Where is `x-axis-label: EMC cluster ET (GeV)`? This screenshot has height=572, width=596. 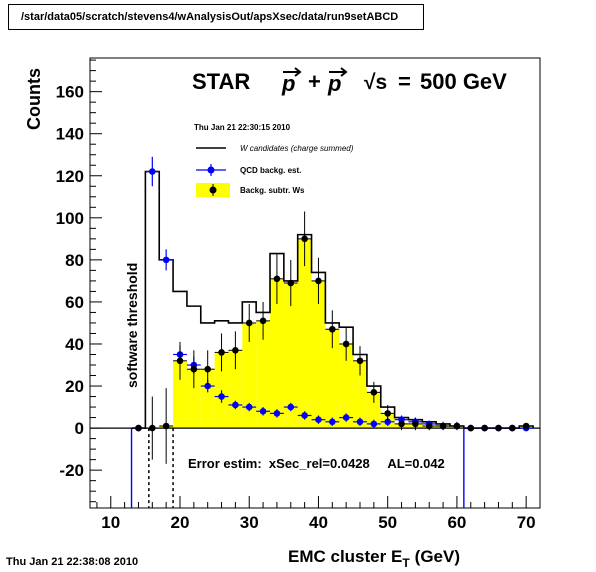
x-axis-label: EMC cluster ET (GeV) is located at coordinates (374, 558).